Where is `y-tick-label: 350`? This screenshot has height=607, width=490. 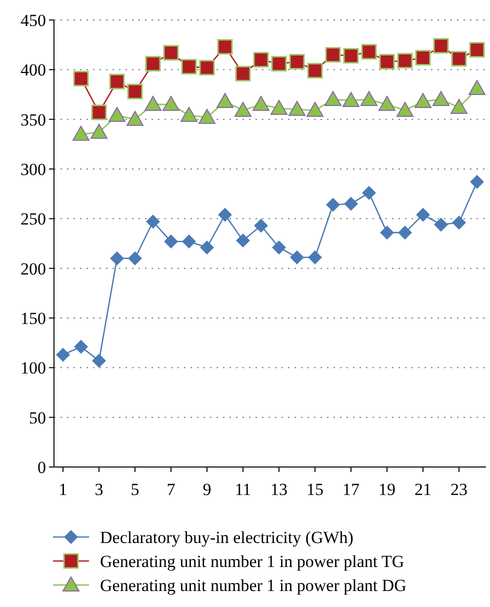 y-tick-label: 350 is located at coordinates (33, 120).